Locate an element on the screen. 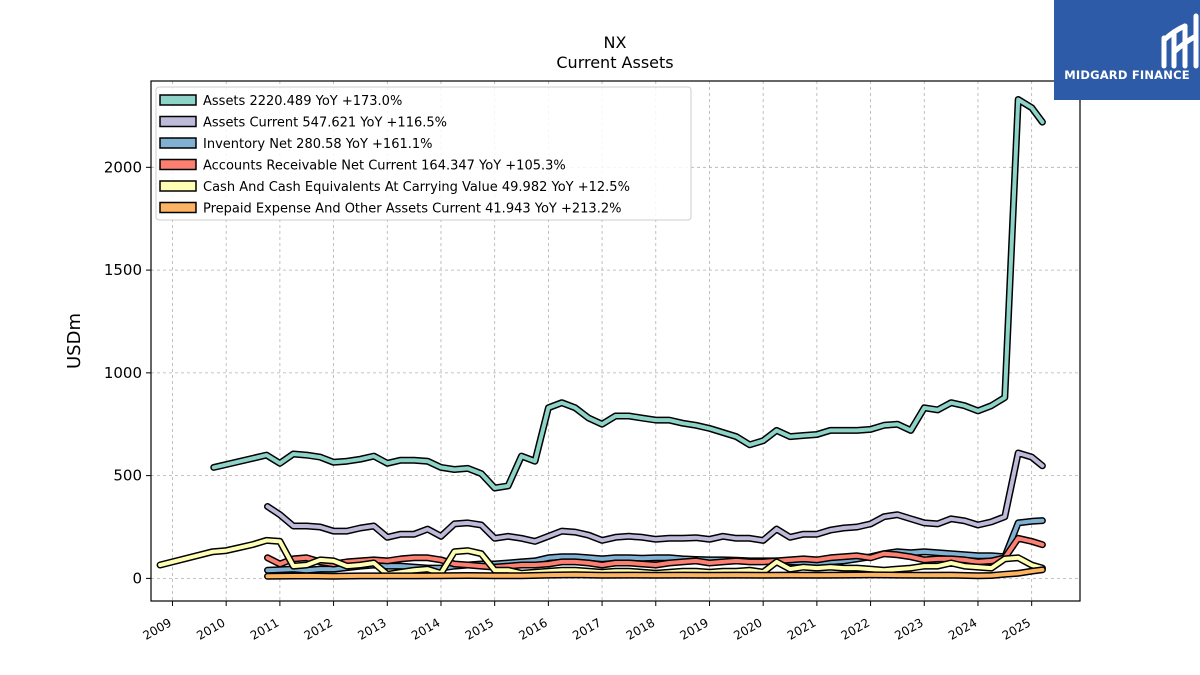 Image resolution: width=1200 pixels, height=675 pixels. legend-box is located at coordinates (423, 153).